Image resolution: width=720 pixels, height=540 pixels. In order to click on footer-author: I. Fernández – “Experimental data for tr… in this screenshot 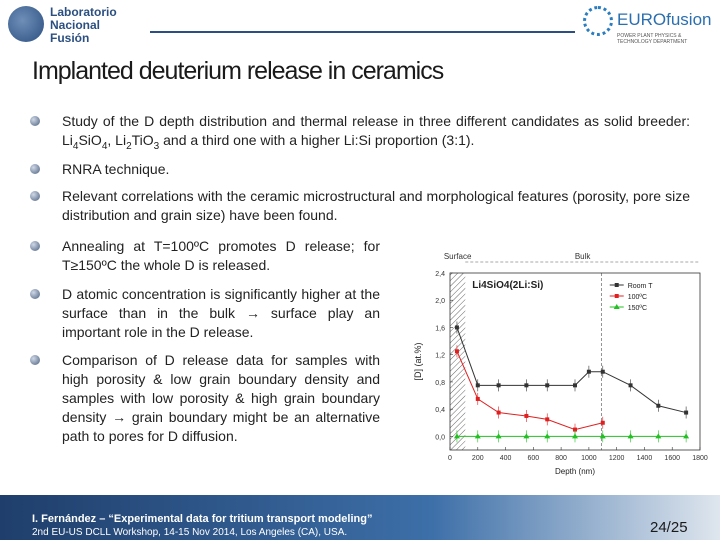, I will do `click(202, 519)`.